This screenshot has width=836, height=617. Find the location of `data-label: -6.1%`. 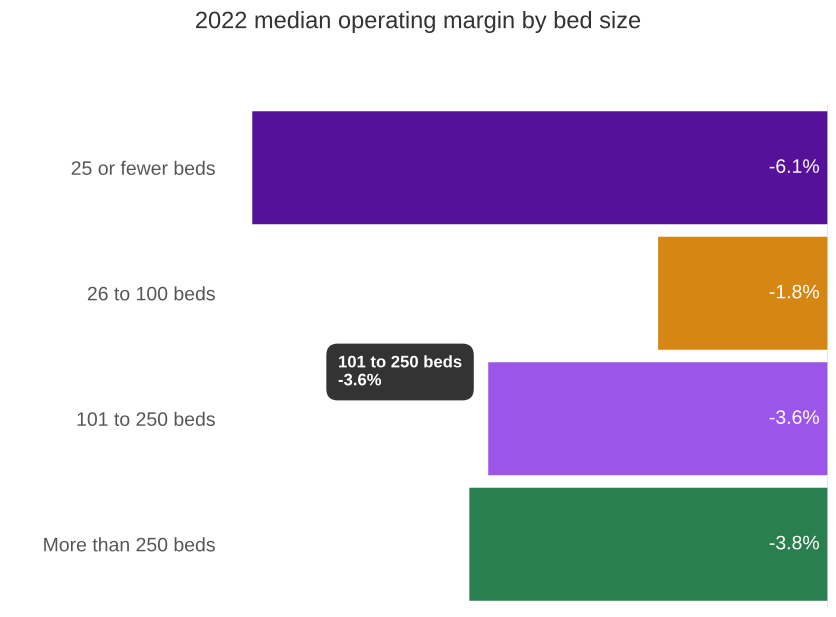

data-label: -6.1% is located at coordinates (794, 166).